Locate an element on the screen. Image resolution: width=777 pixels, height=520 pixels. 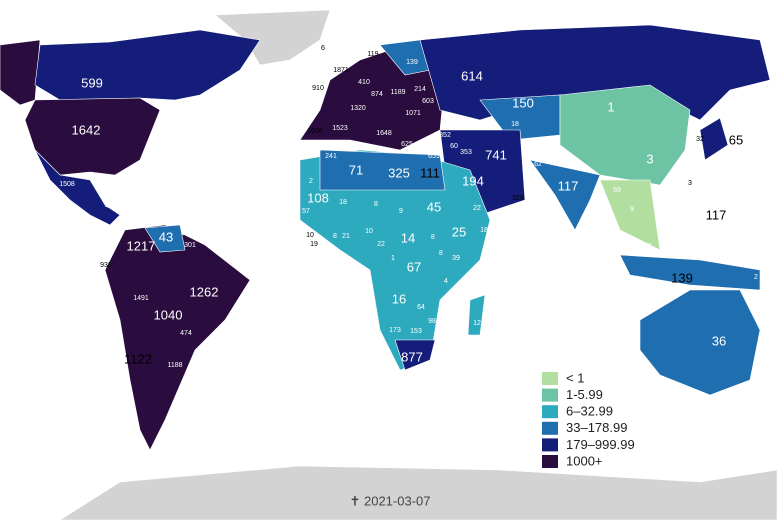
country-value: 659 is located at coordinates (434, 156).